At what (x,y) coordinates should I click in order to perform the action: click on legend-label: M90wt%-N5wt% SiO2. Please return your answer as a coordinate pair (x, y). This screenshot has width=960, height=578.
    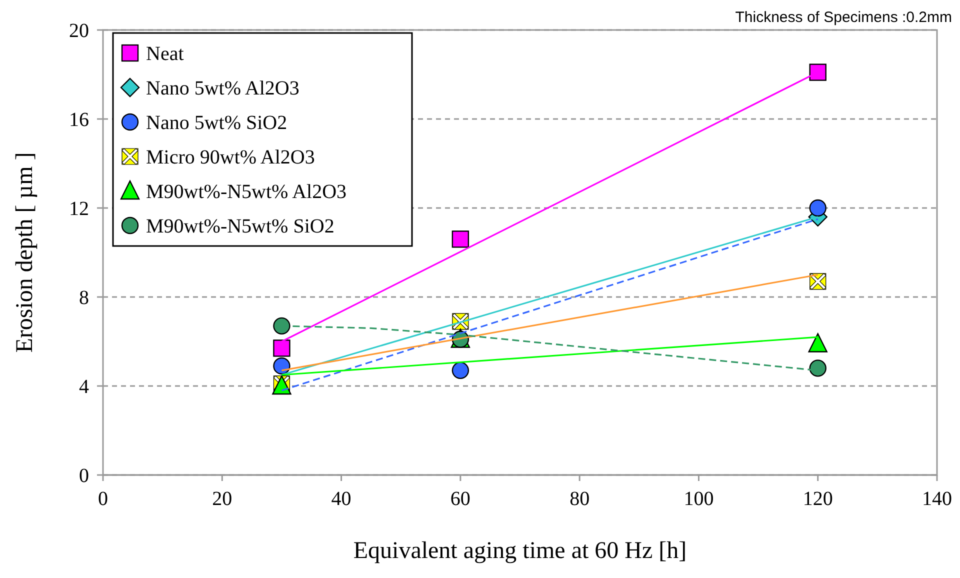
    Looking at the image, I should click on (240, 227).